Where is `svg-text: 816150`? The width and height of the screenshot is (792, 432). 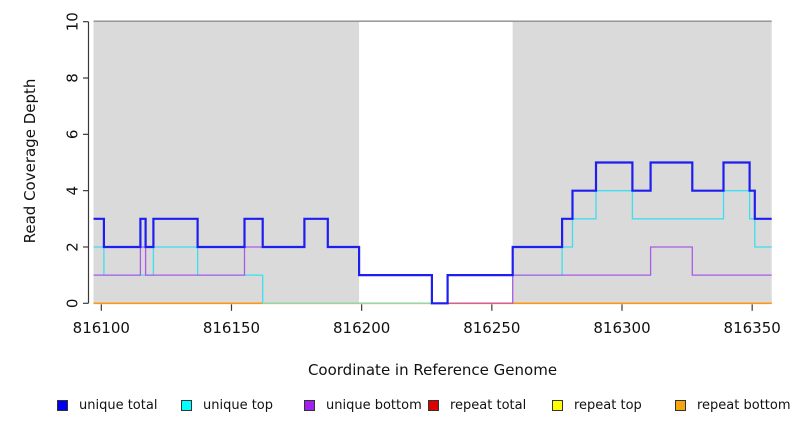 svg-text: 816150 is located at coordinates (231, 328).